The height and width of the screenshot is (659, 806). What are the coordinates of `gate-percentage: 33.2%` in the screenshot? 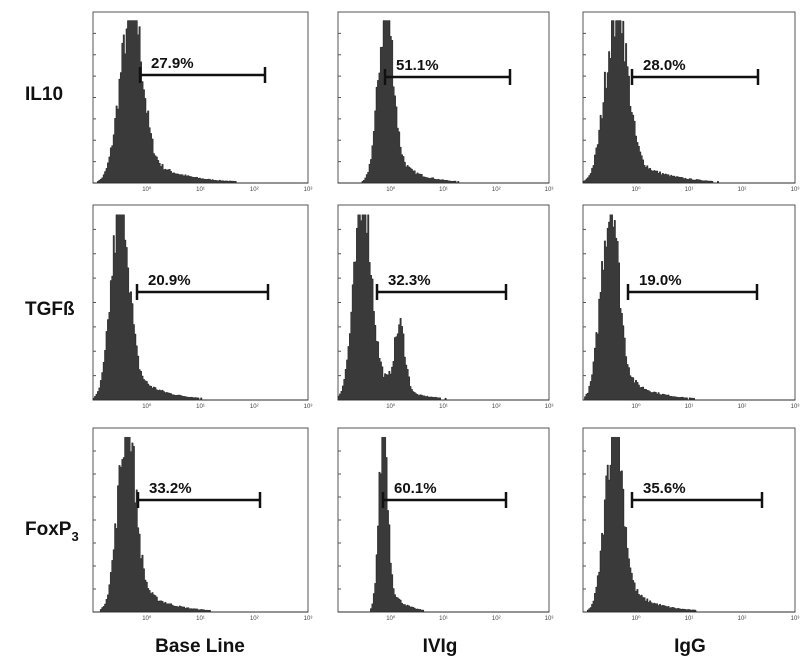 It's located at (170, 488).